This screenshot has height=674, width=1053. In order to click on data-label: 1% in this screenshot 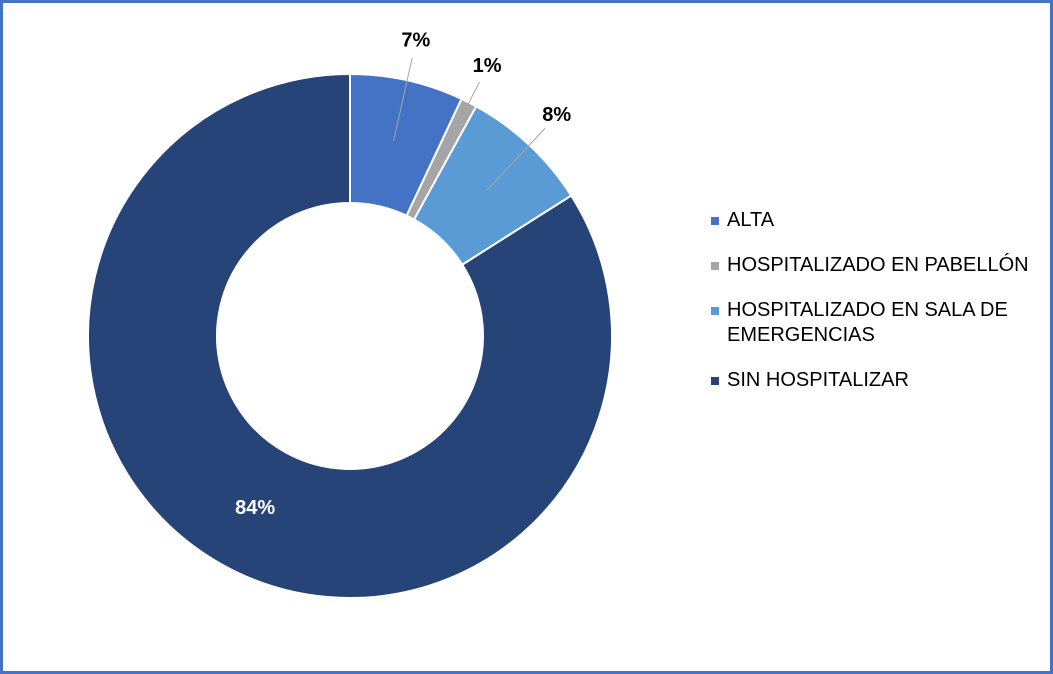, I will do `click(487, 66)`.